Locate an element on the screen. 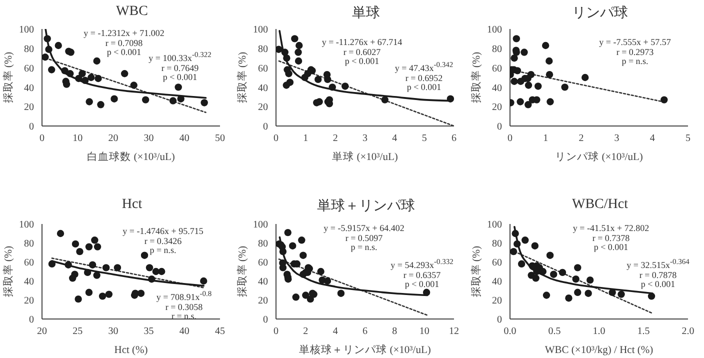  annotation: r = 0.3426 is located at coordinates (163, 241).